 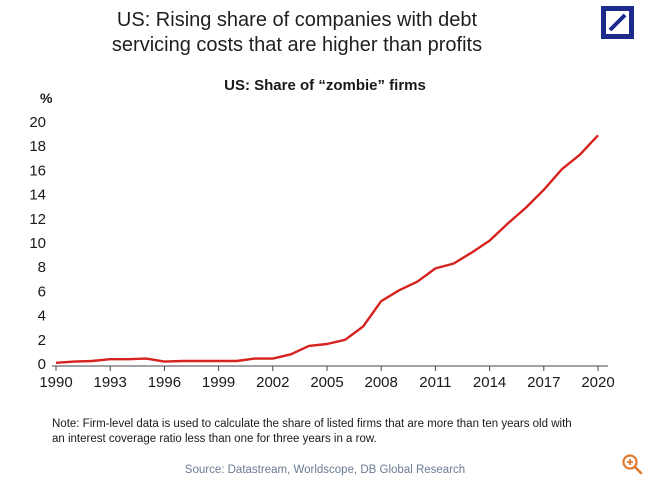 I want to click on x-tick-label: 1996, so click(x=164, y=382).